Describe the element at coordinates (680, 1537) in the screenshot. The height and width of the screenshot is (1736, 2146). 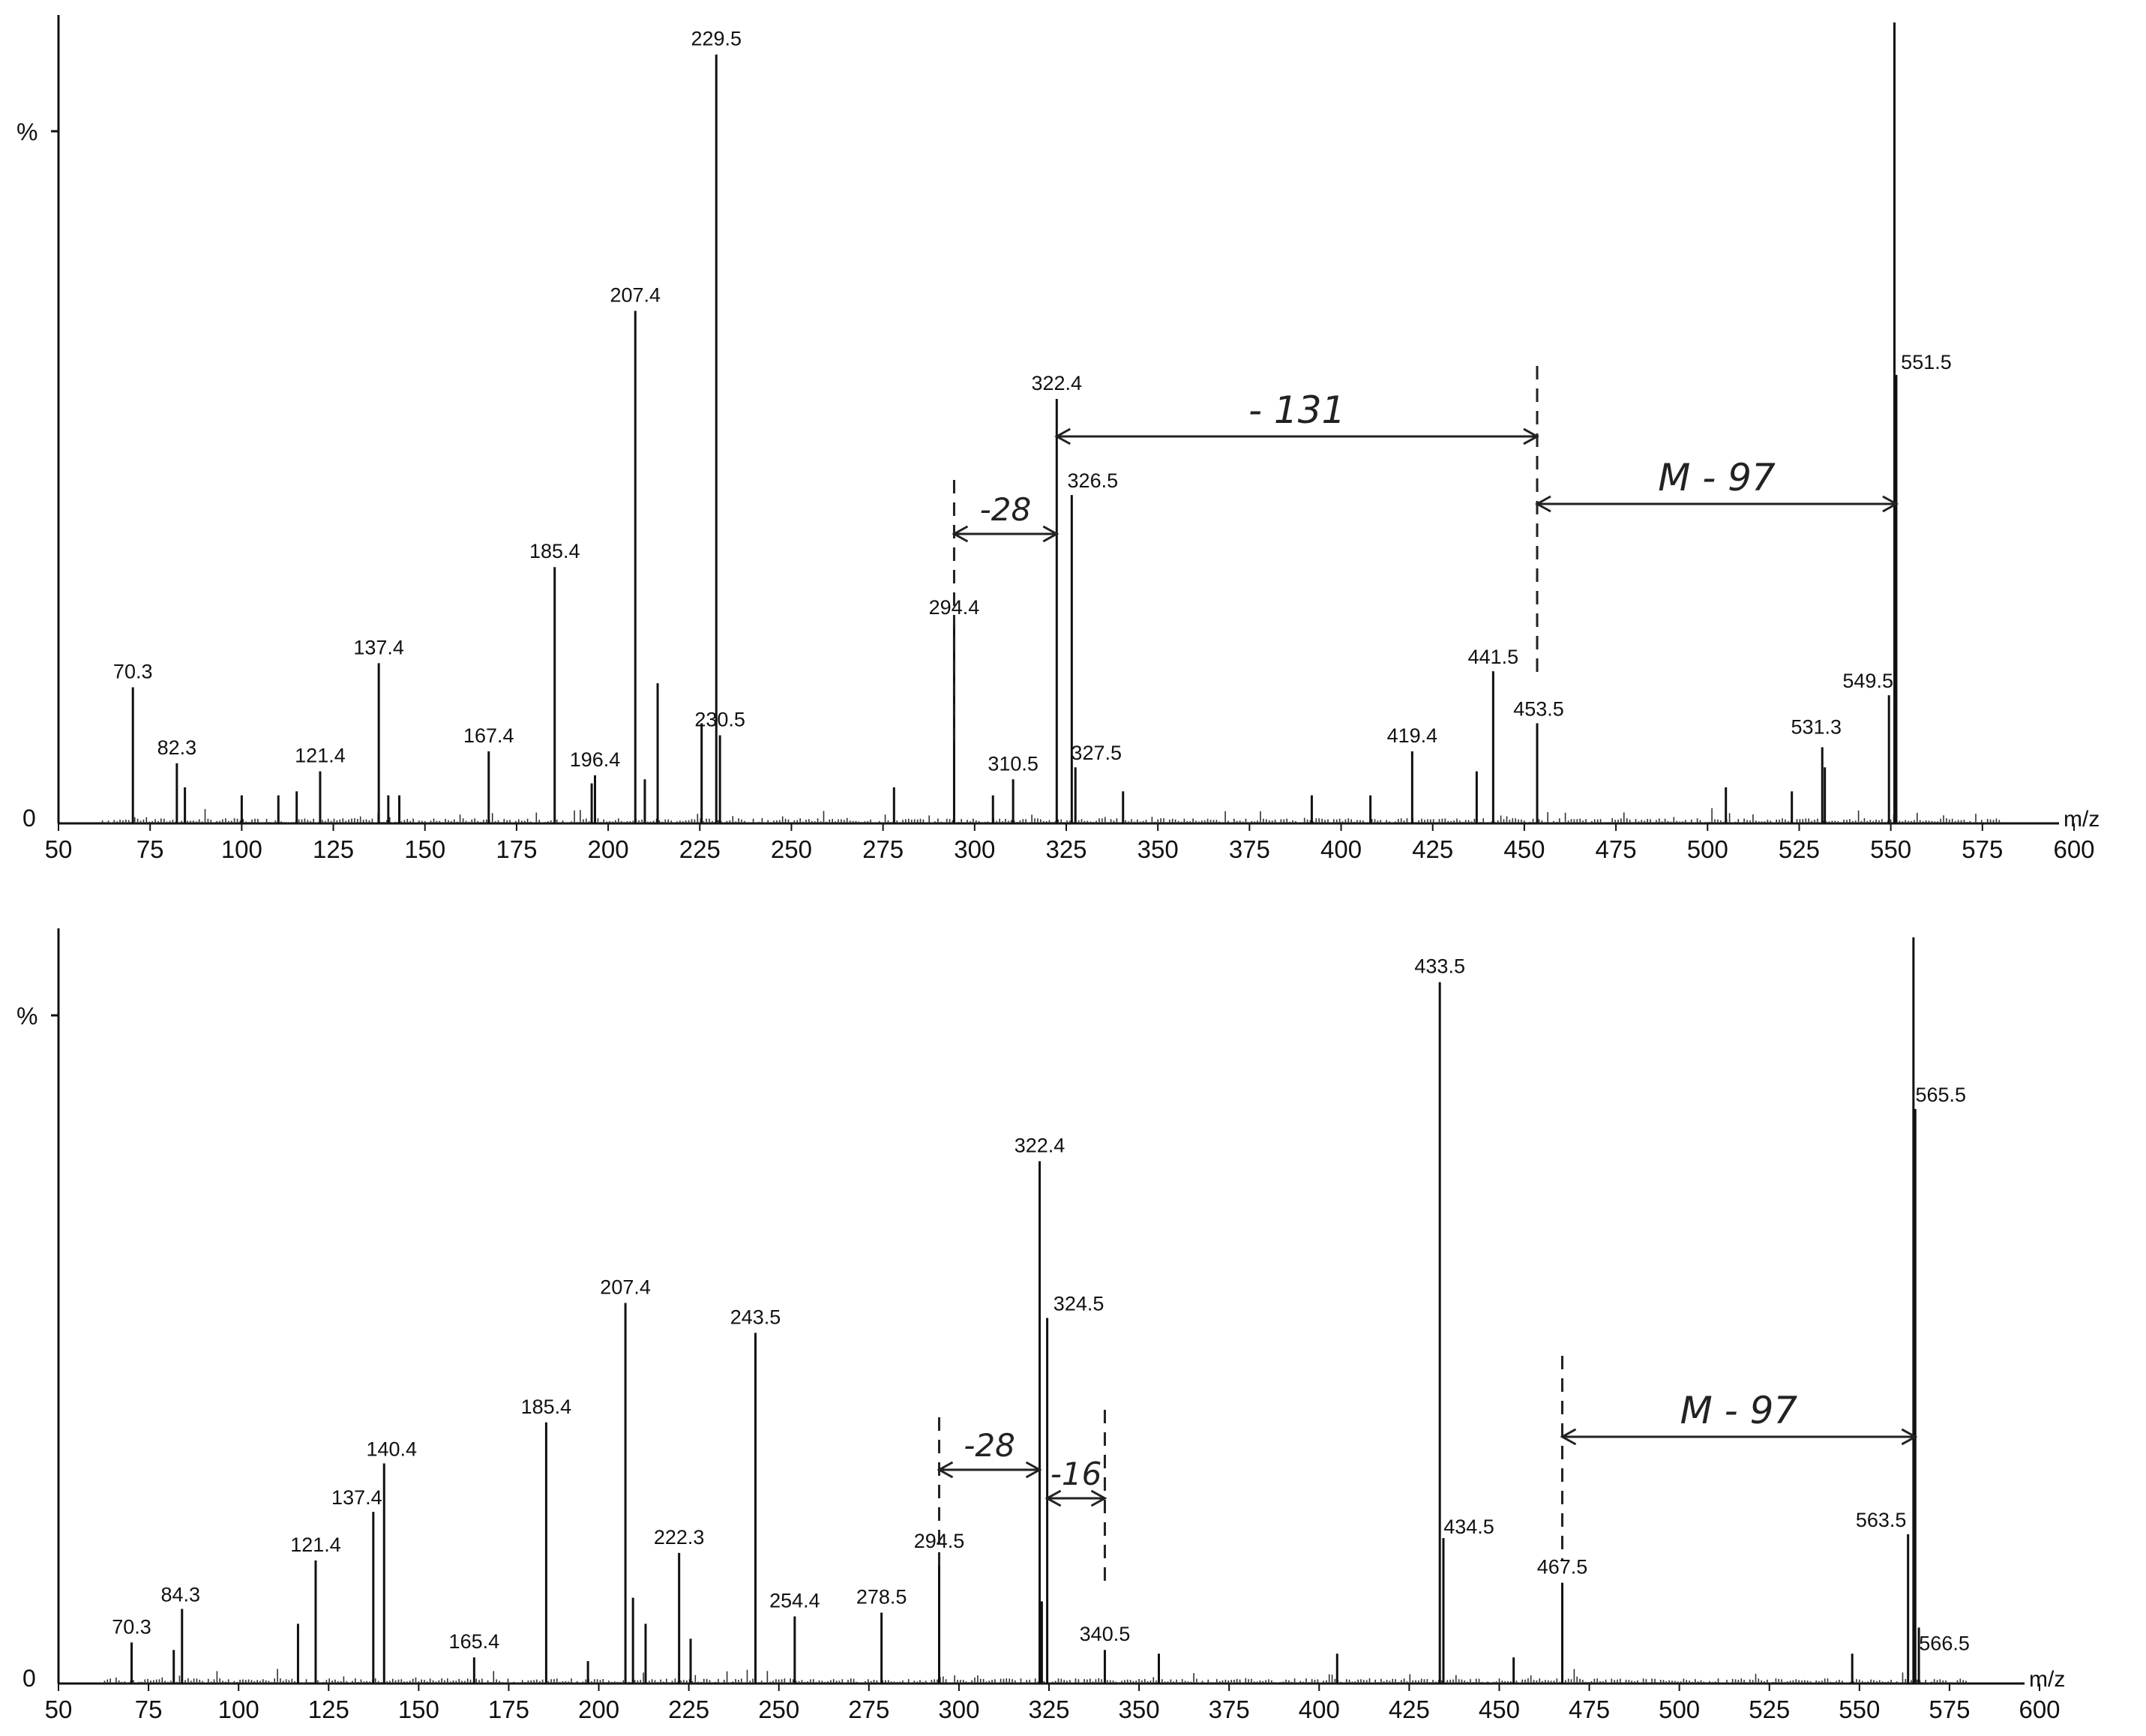
I see `peak-label-222.3: 222.3` at that location.